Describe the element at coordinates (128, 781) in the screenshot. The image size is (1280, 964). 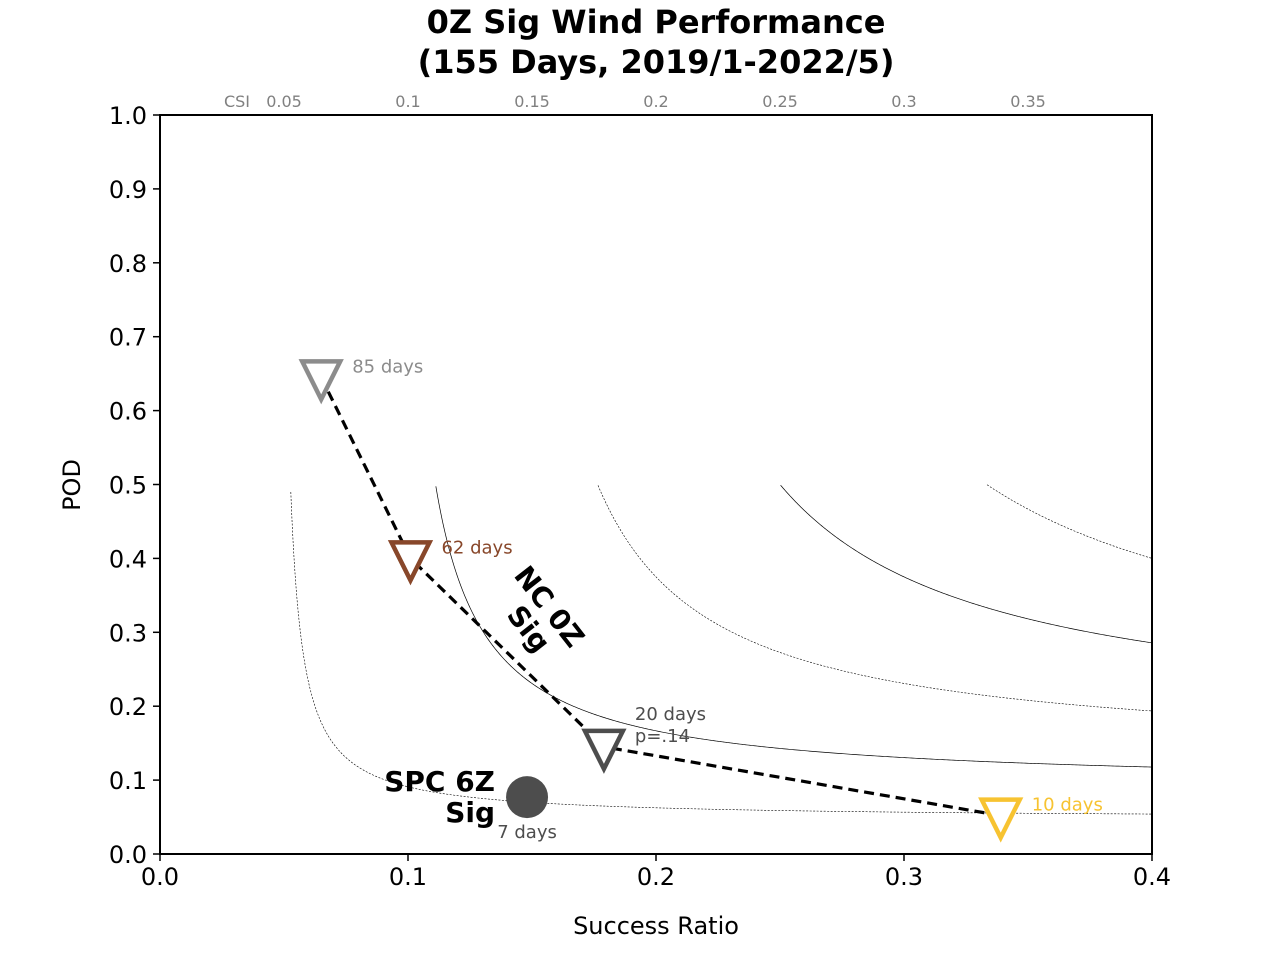
I see `y-tick-label: 0.1` at that location.